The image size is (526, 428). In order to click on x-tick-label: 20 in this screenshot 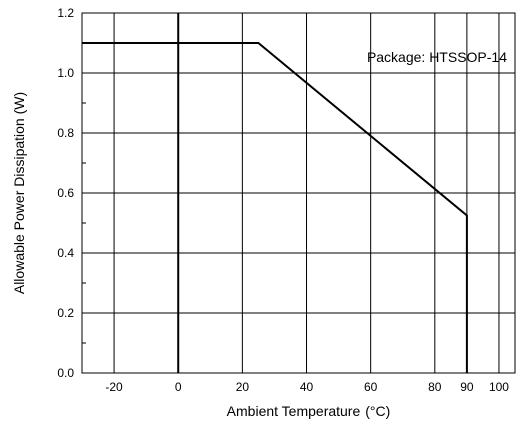, I will do `click(243, 387)`.